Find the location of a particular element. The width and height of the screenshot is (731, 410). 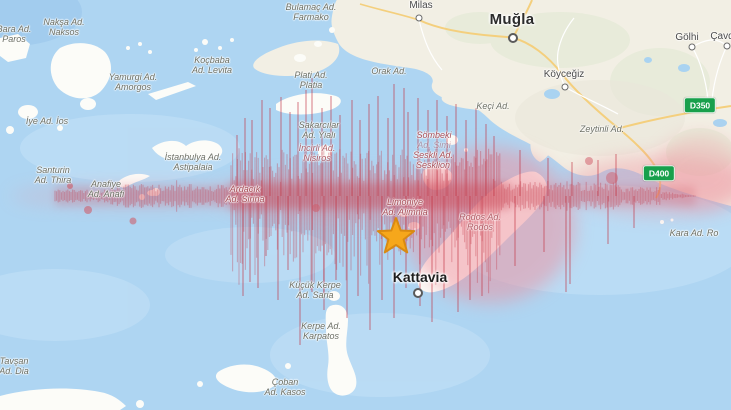

place-marker-golhi is located at coordinates (692, 47).